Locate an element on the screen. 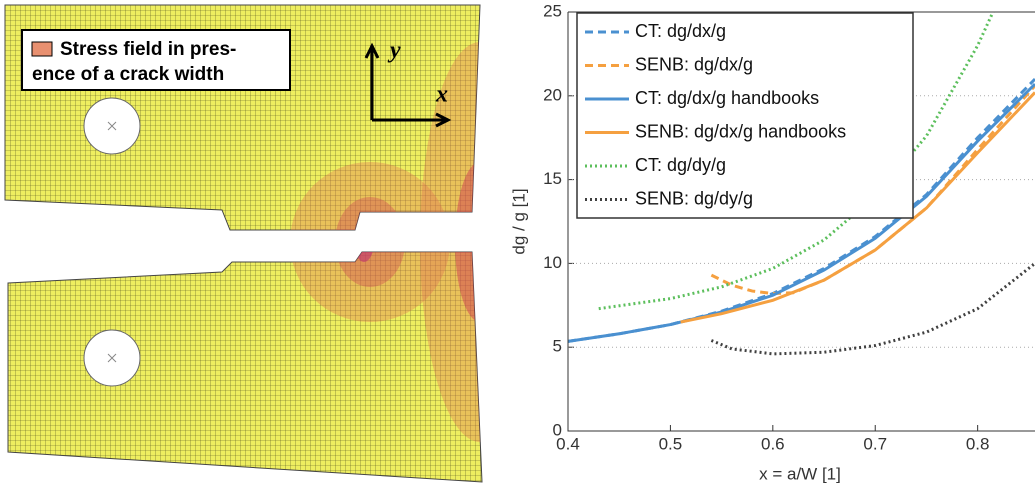  x-axis-label: x = a/W [1] is located at coordinates (800, 473).